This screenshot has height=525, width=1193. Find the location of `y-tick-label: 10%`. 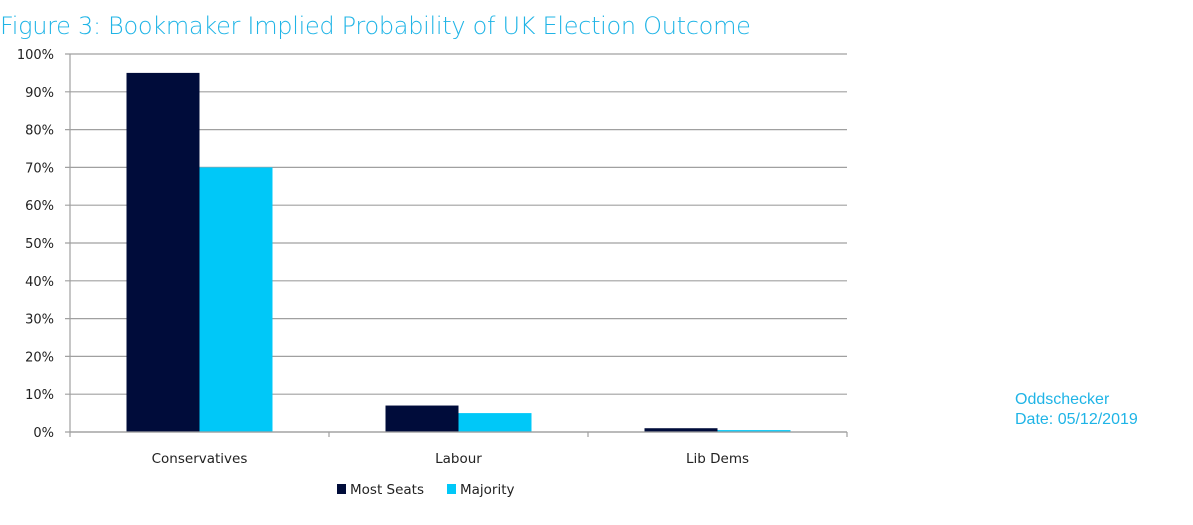

y-tick-label: 10% is located at coordinates (39, 395).